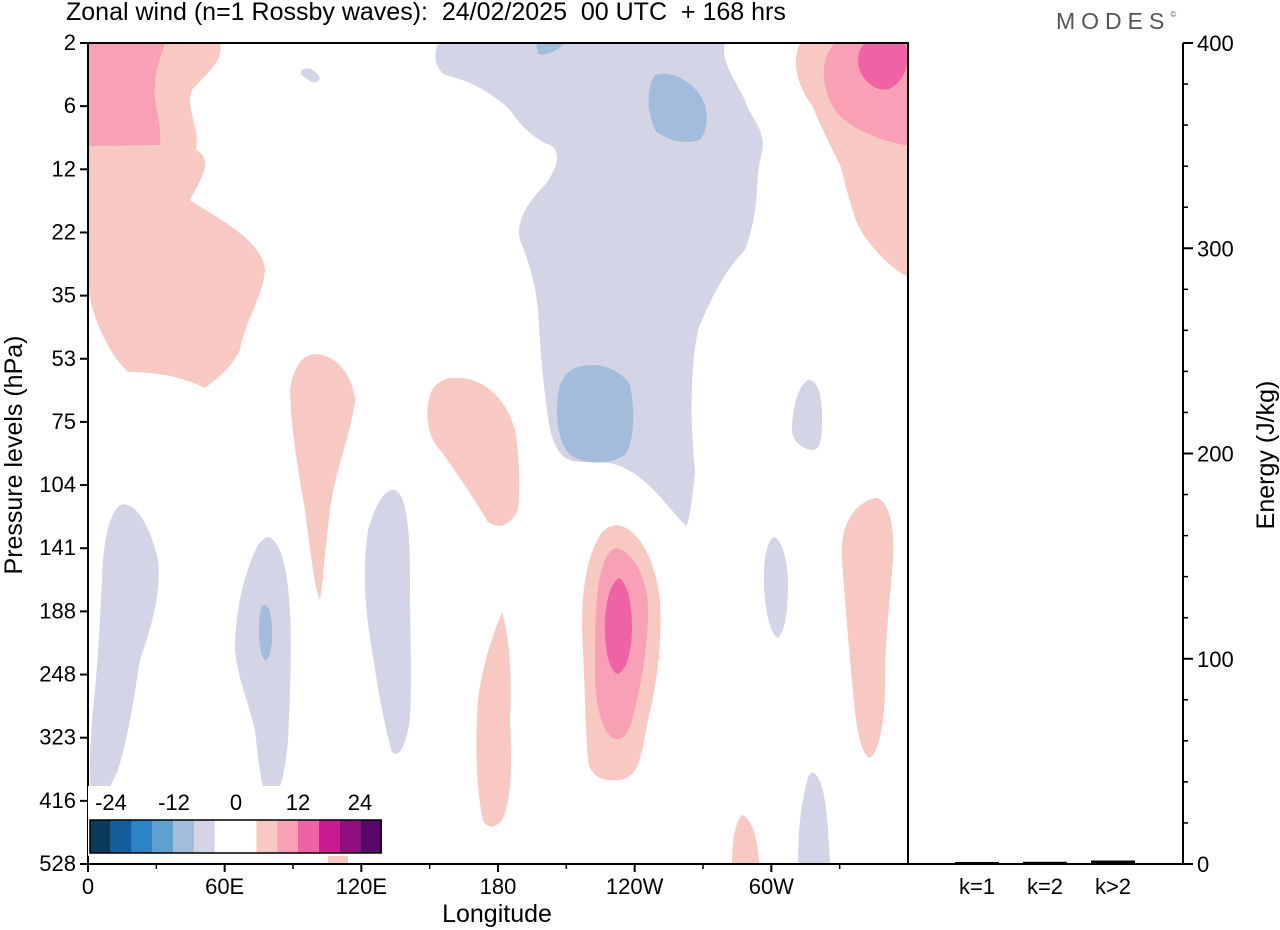 This screenshot has width=1280, height=930. Describe the element at coordinates (771, 886) in the screenshot. I see `x-tick-label: 60W` at that location.